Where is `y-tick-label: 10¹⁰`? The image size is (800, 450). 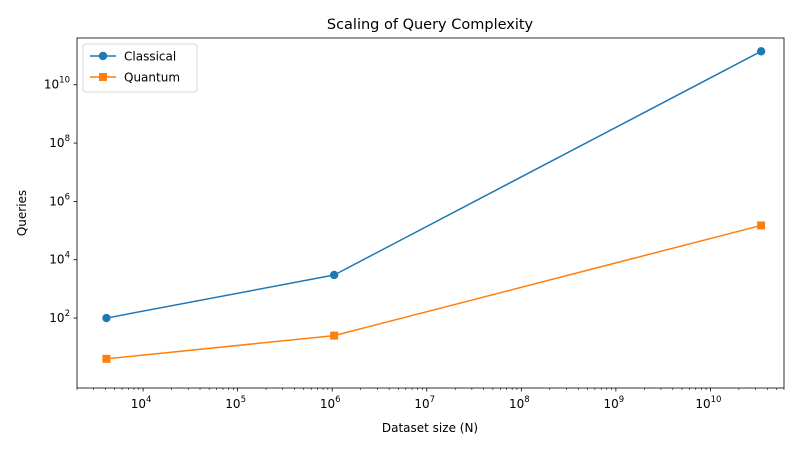 y-tick-label: 10¹⁰ is located at coordinates (57, 84).